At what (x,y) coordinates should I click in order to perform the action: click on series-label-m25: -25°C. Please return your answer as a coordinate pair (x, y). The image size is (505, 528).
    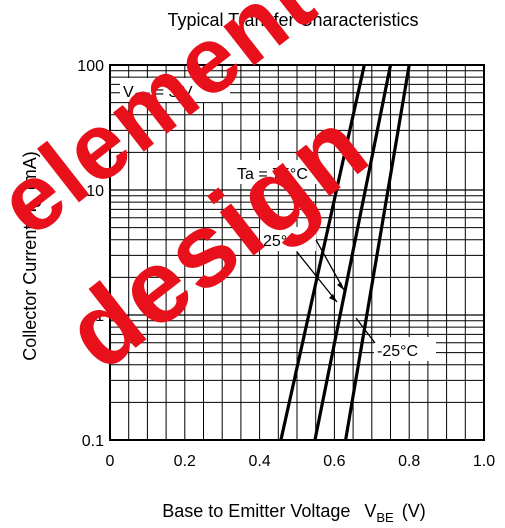
    Looking at the image, I should click on (397, 351).